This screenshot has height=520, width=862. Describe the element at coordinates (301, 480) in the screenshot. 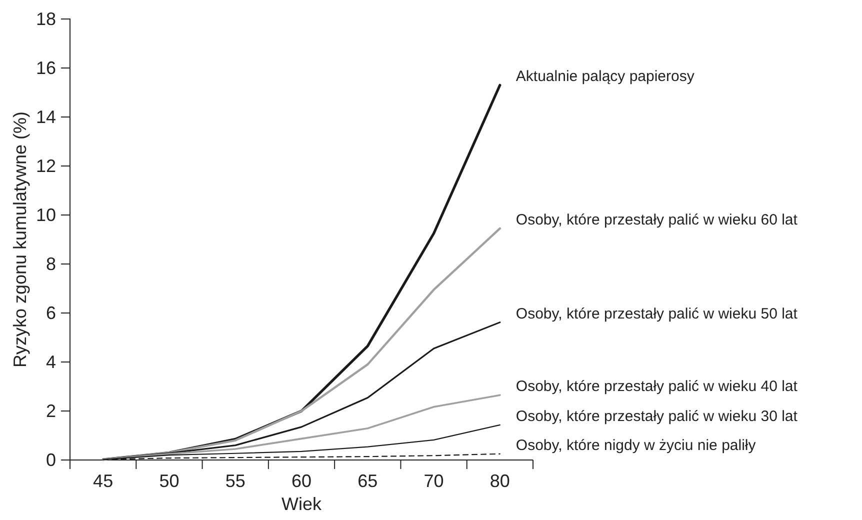

I see `x-tick-label: 60` at that location.